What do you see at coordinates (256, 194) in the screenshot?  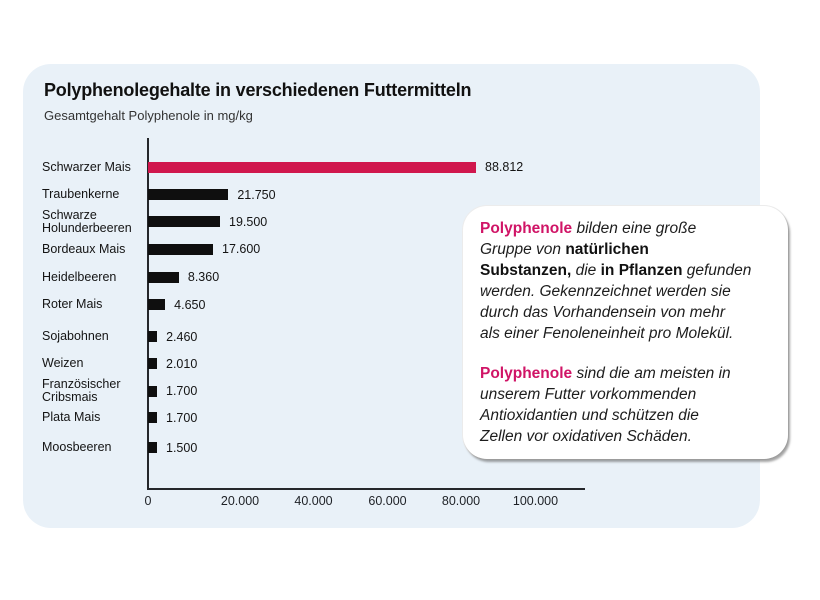 I see `value-label: 21.750` at bounding box center [256, 194].